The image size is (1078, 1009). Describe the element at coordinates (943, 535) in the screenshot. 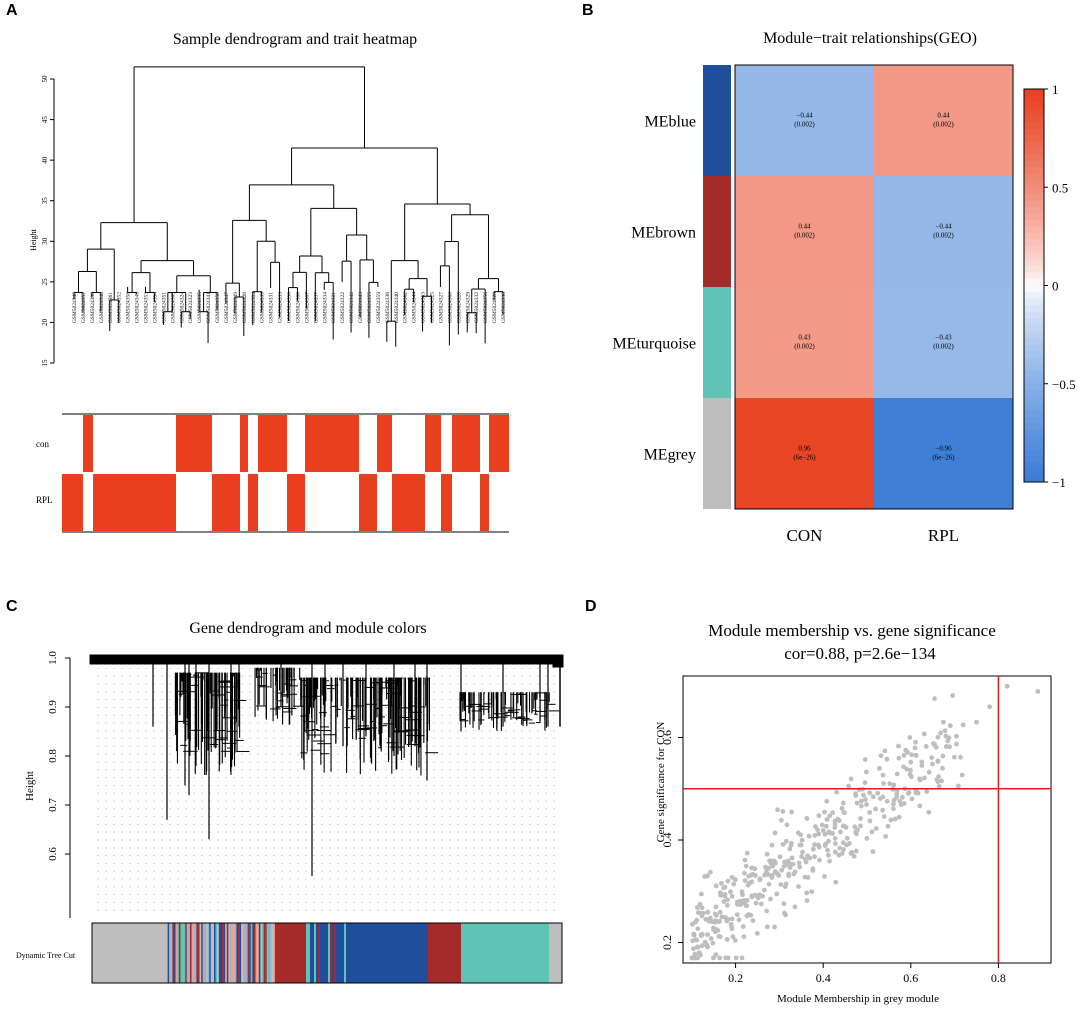

I see `b-col-label-RPL: RPL` at that location.